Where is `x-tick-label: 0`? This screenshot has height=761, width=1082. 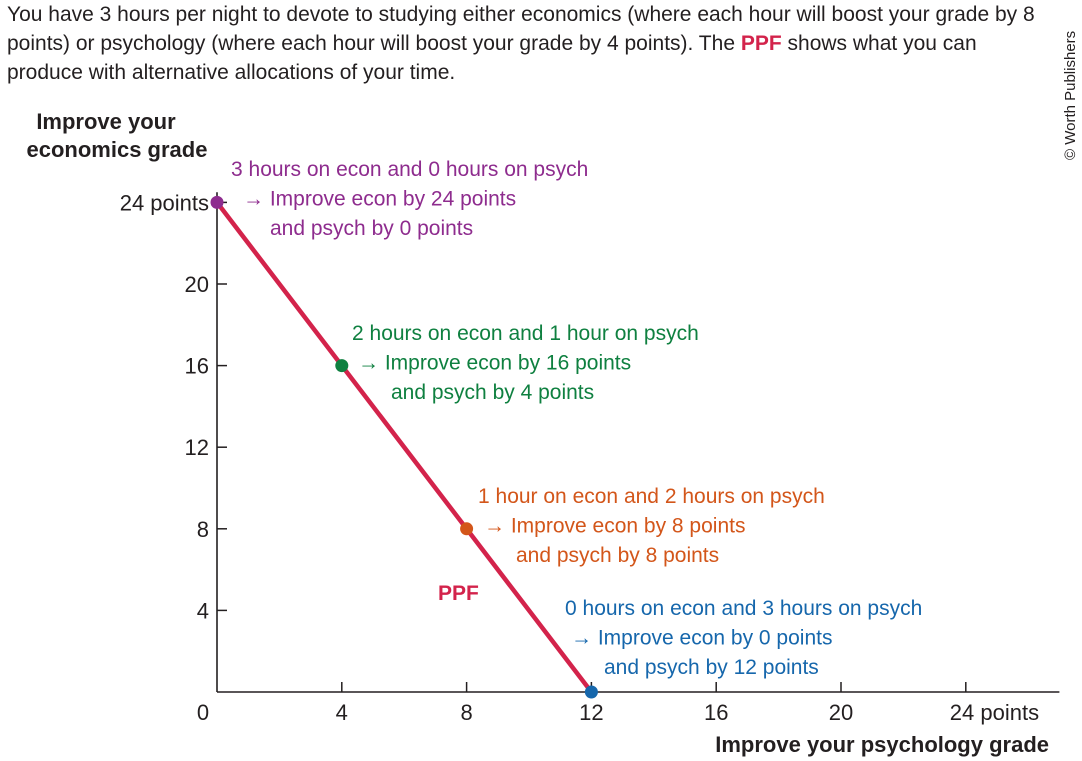 x-tick-label: 0 is located at coordinates (203, 712).